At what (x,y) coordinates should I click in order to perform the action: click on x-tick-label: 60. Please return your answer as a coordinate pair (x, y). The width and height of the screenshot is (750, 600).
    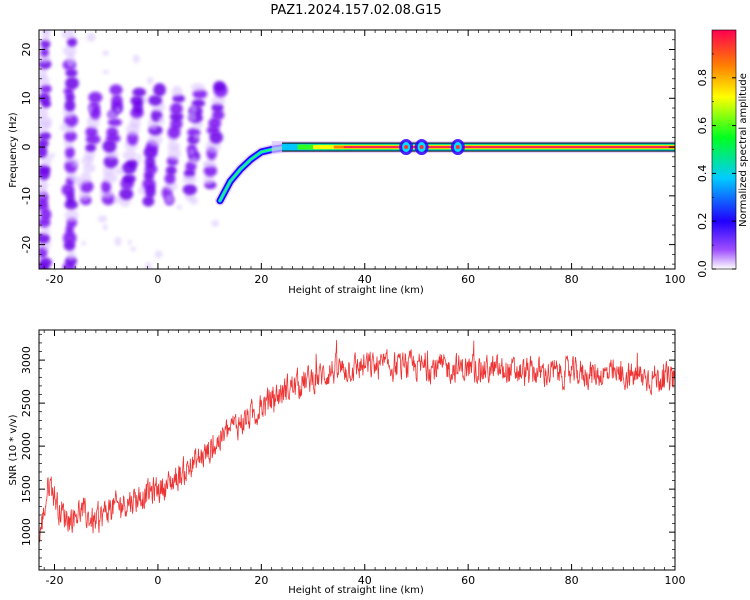
    Looking at the image, I should click on (468, 580).